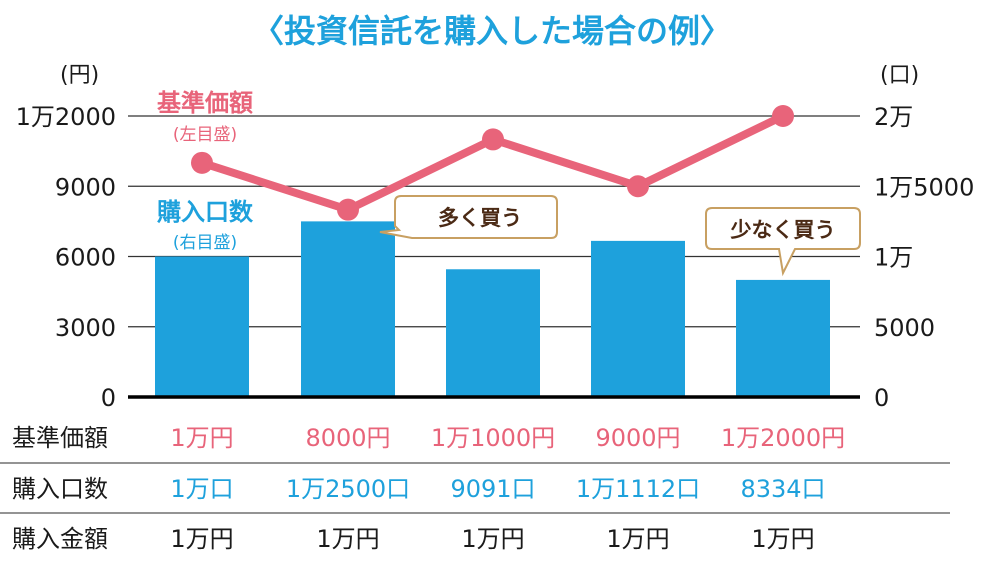  What do you see at coordinates (205, 243) in the screenshot?
I see `units-series-scale-note: (右目盛)` at bounding box center [205, 243].